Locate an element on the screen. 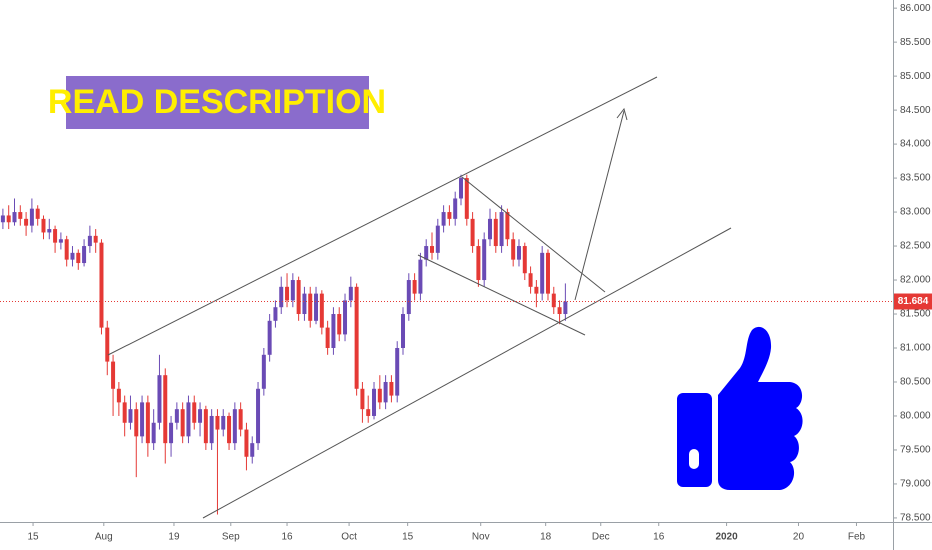 The image size is (932, 550). x-tick-label: 19 is located at coordinates (174, 537).